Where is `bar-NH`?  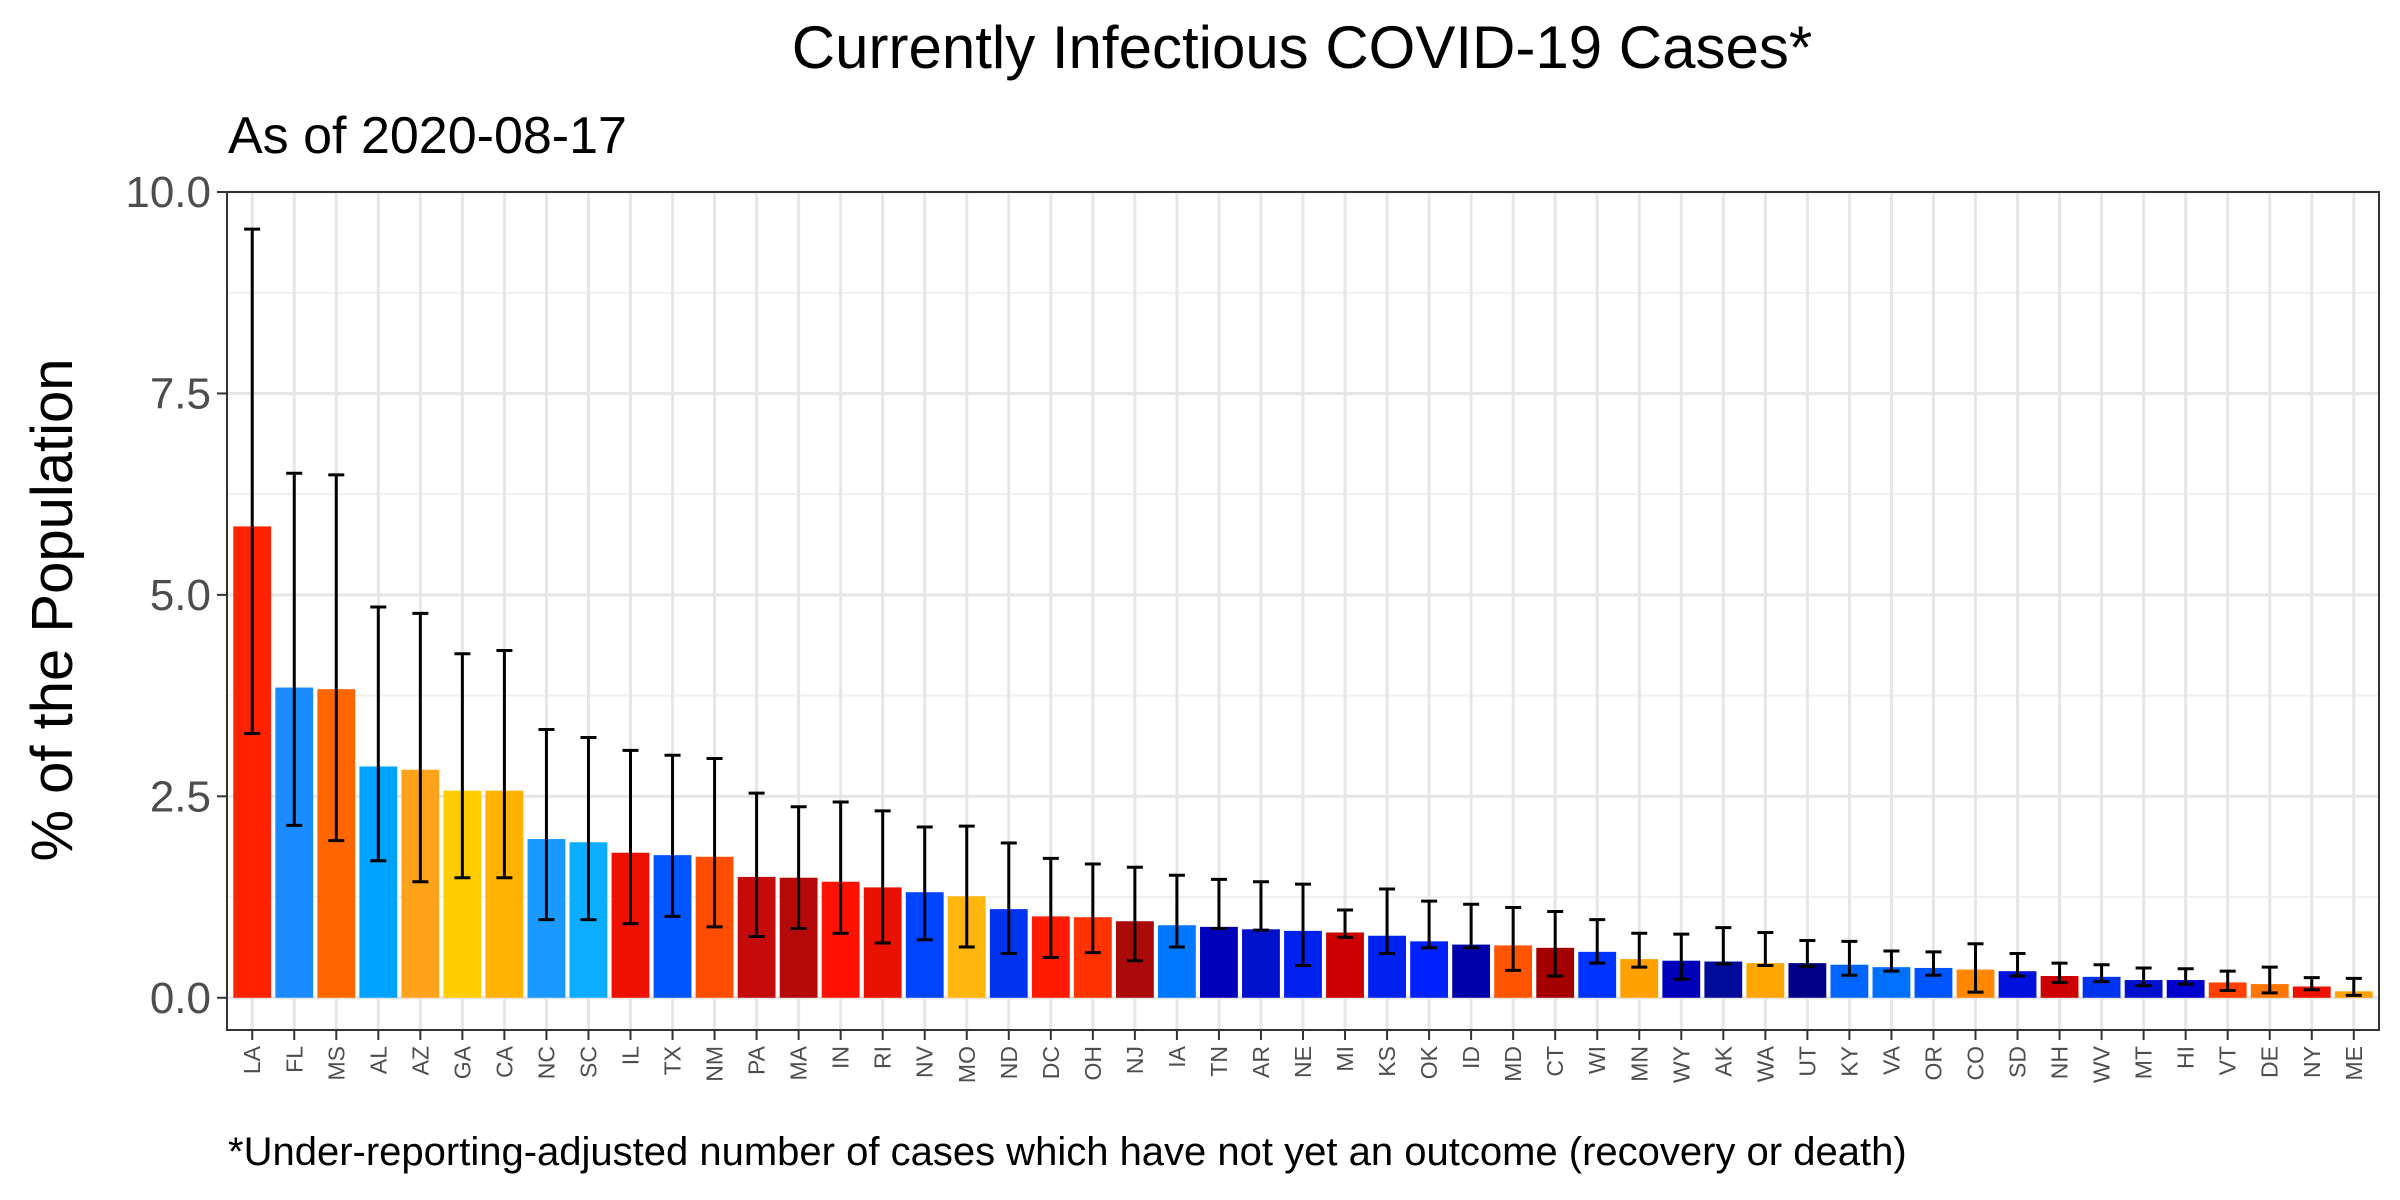 bar-NH is located at coordinates (2059, 987).